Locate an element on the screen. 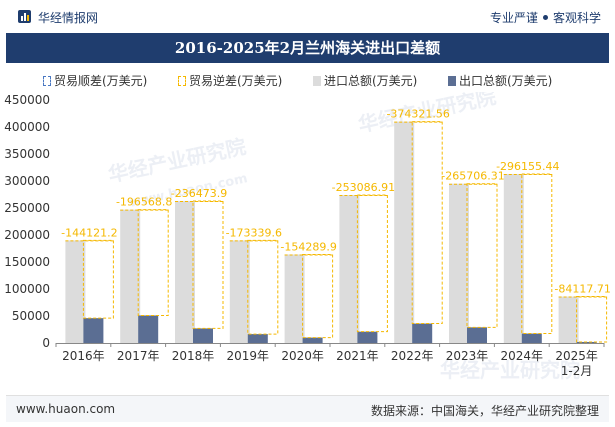  deficit-label: -196568.8 is located at coordinates (144, 202).